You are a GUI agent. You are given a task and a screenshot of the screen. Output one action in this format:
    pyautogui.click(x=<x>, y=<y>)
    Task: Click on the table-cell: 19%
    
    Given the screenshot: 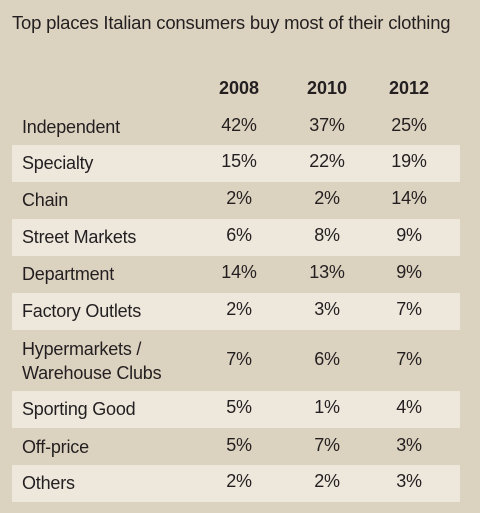 What is the action you would take?
    pyautogui.click(x=409, y=161)
    